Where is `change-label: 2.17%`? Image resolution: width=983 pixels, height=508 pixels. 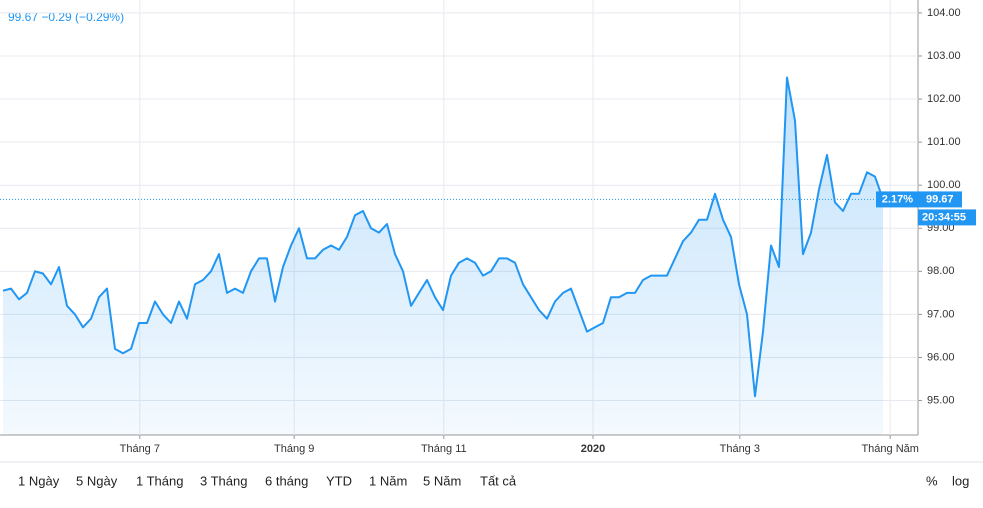 change-label: 2.17% is located at coordinates (897, 199).